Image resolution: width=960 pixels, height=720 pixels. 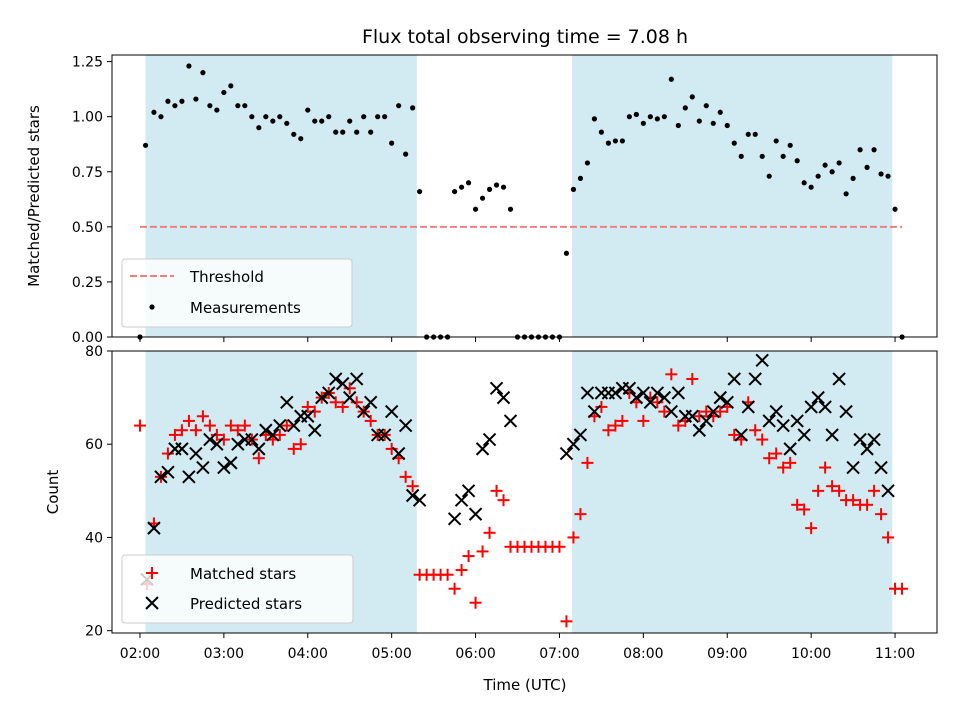 I want to click on x-tick-label: 03:00, so click(x=224, y=654).